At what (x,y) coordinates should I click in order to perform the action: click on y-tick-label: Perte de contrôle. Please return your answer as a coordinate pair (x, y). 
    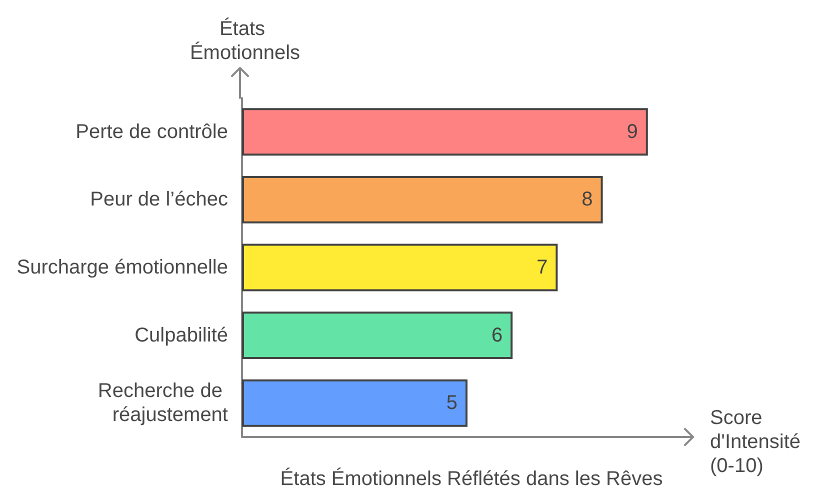
    Looking at the image, I should click on (152, 131).